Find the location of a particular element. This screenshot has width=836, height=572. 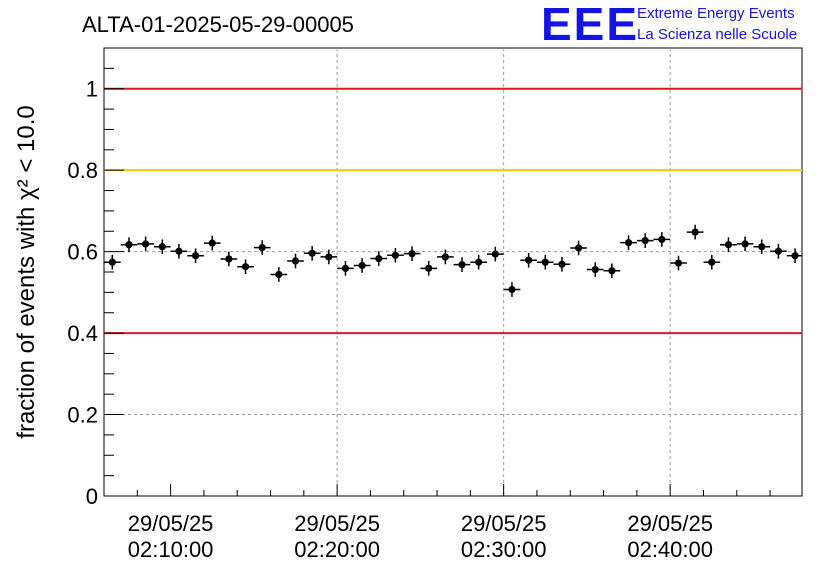

x-tick-time: 02:10:00 is located at coordinates (171, 549).